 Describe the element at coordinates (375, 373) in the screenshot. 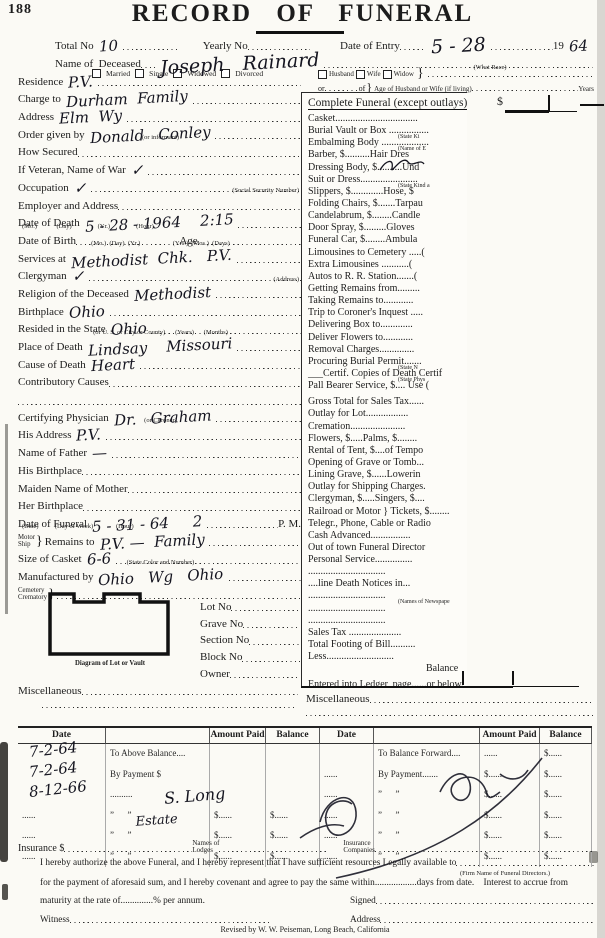

I see `charge-item-text: ___Certif. Copies of Death Certif` at that location.